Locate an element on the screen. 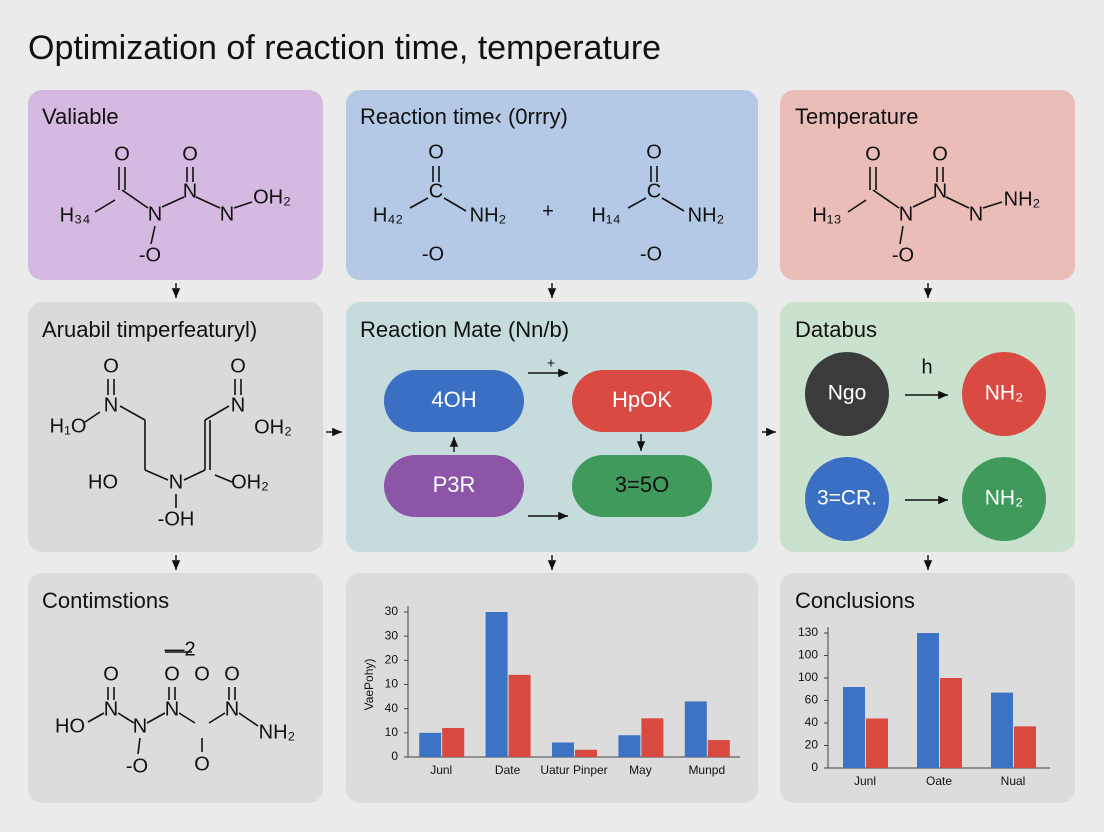 The width and height of the screenshot is (1104, 832). atom-label: —2 is located at coordinates (179, 649).